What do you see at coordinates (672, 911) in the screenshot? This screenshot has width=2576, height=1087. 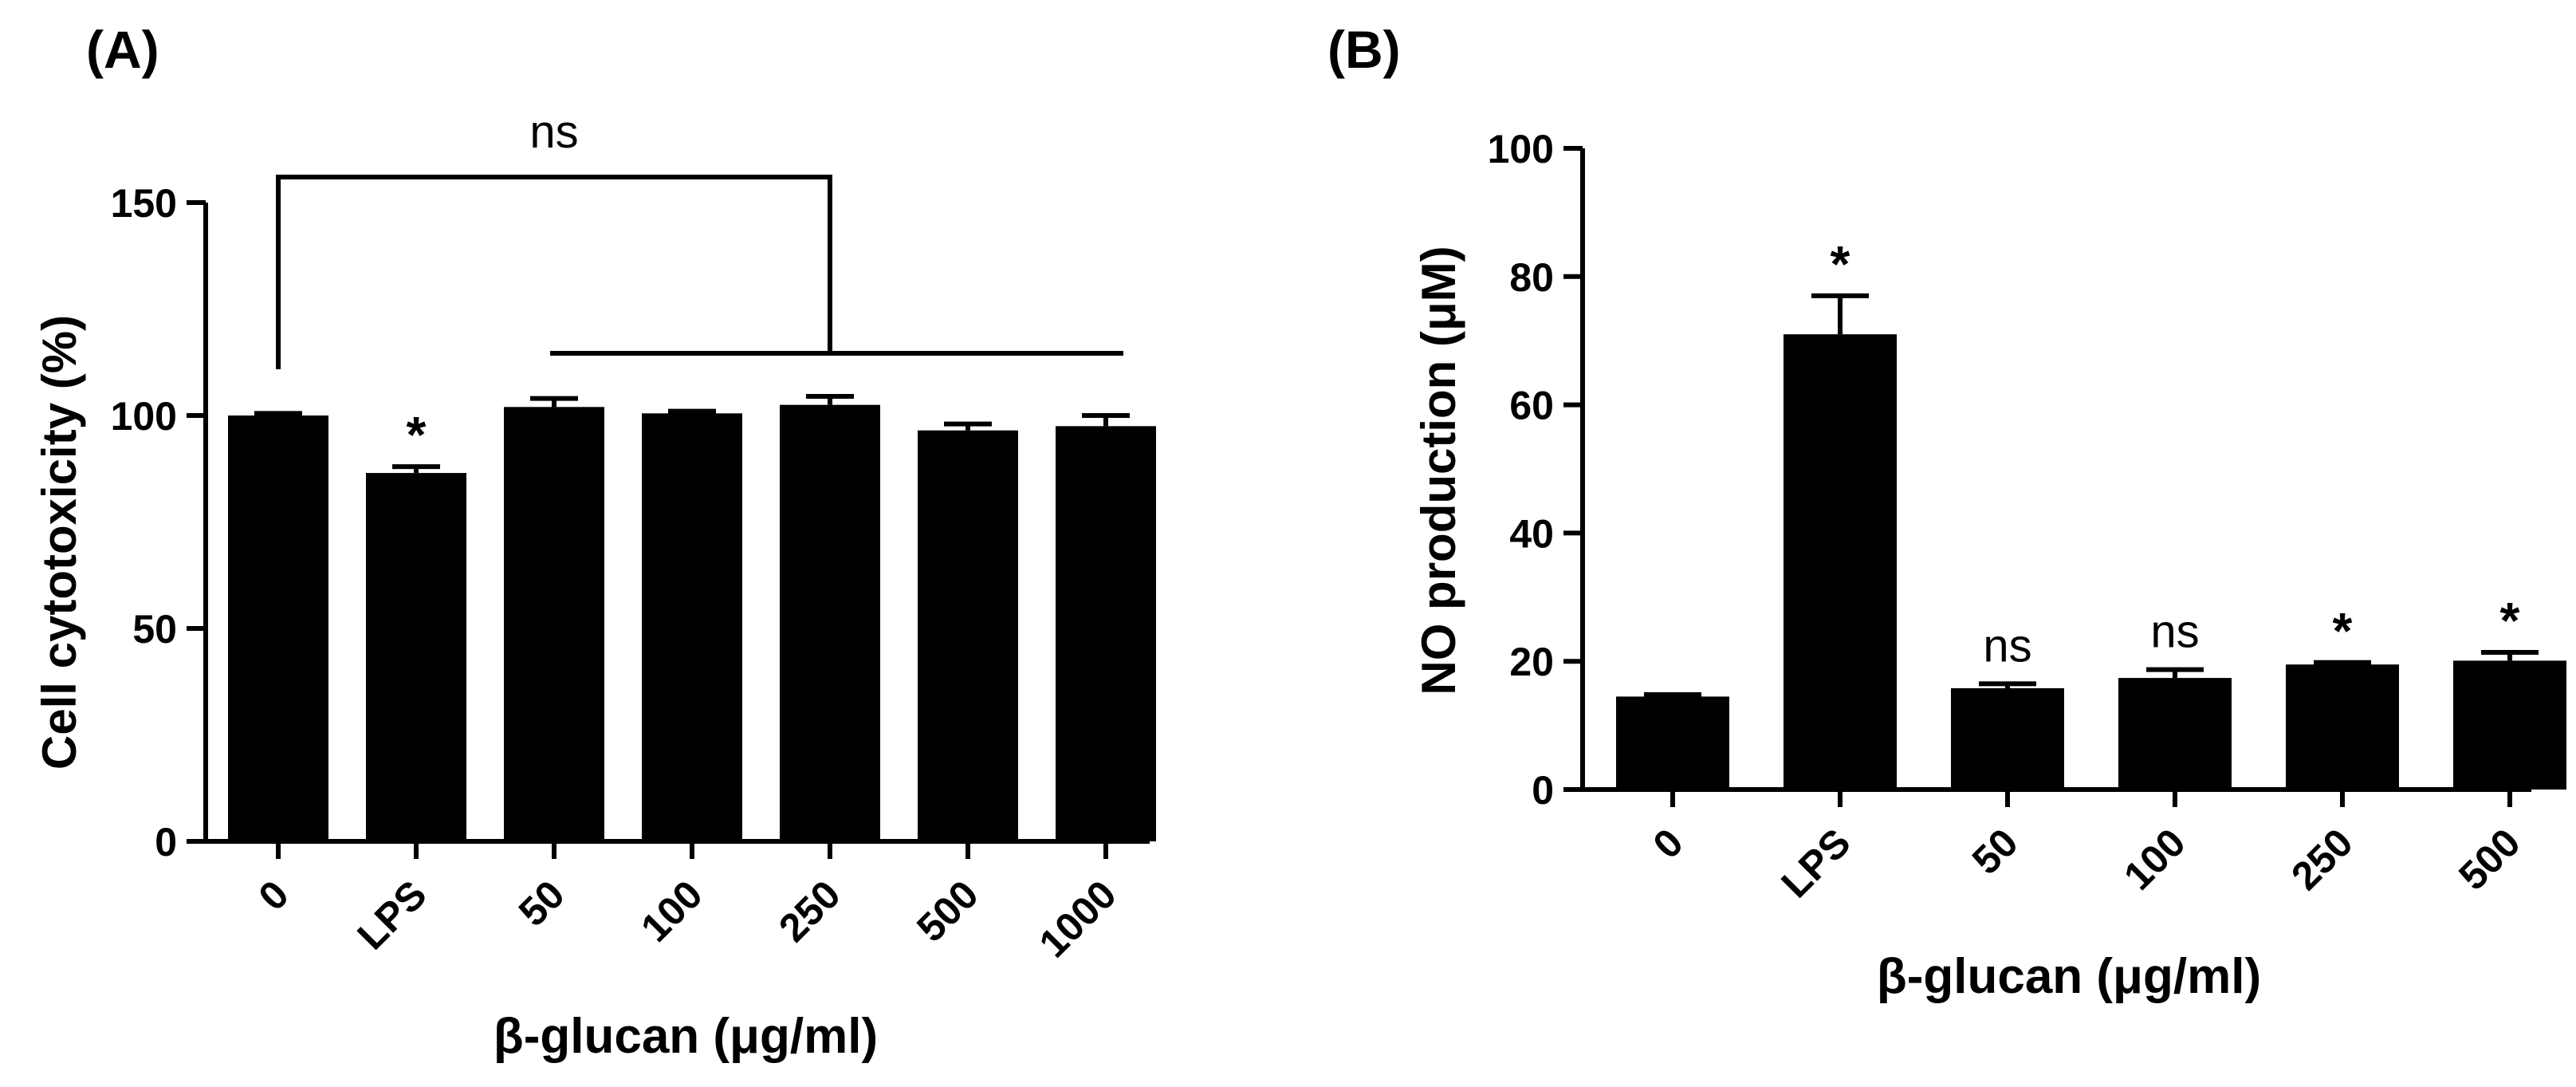 I see `panel-a-x-tick-label-3: 100` at bounding box center [672, 911].